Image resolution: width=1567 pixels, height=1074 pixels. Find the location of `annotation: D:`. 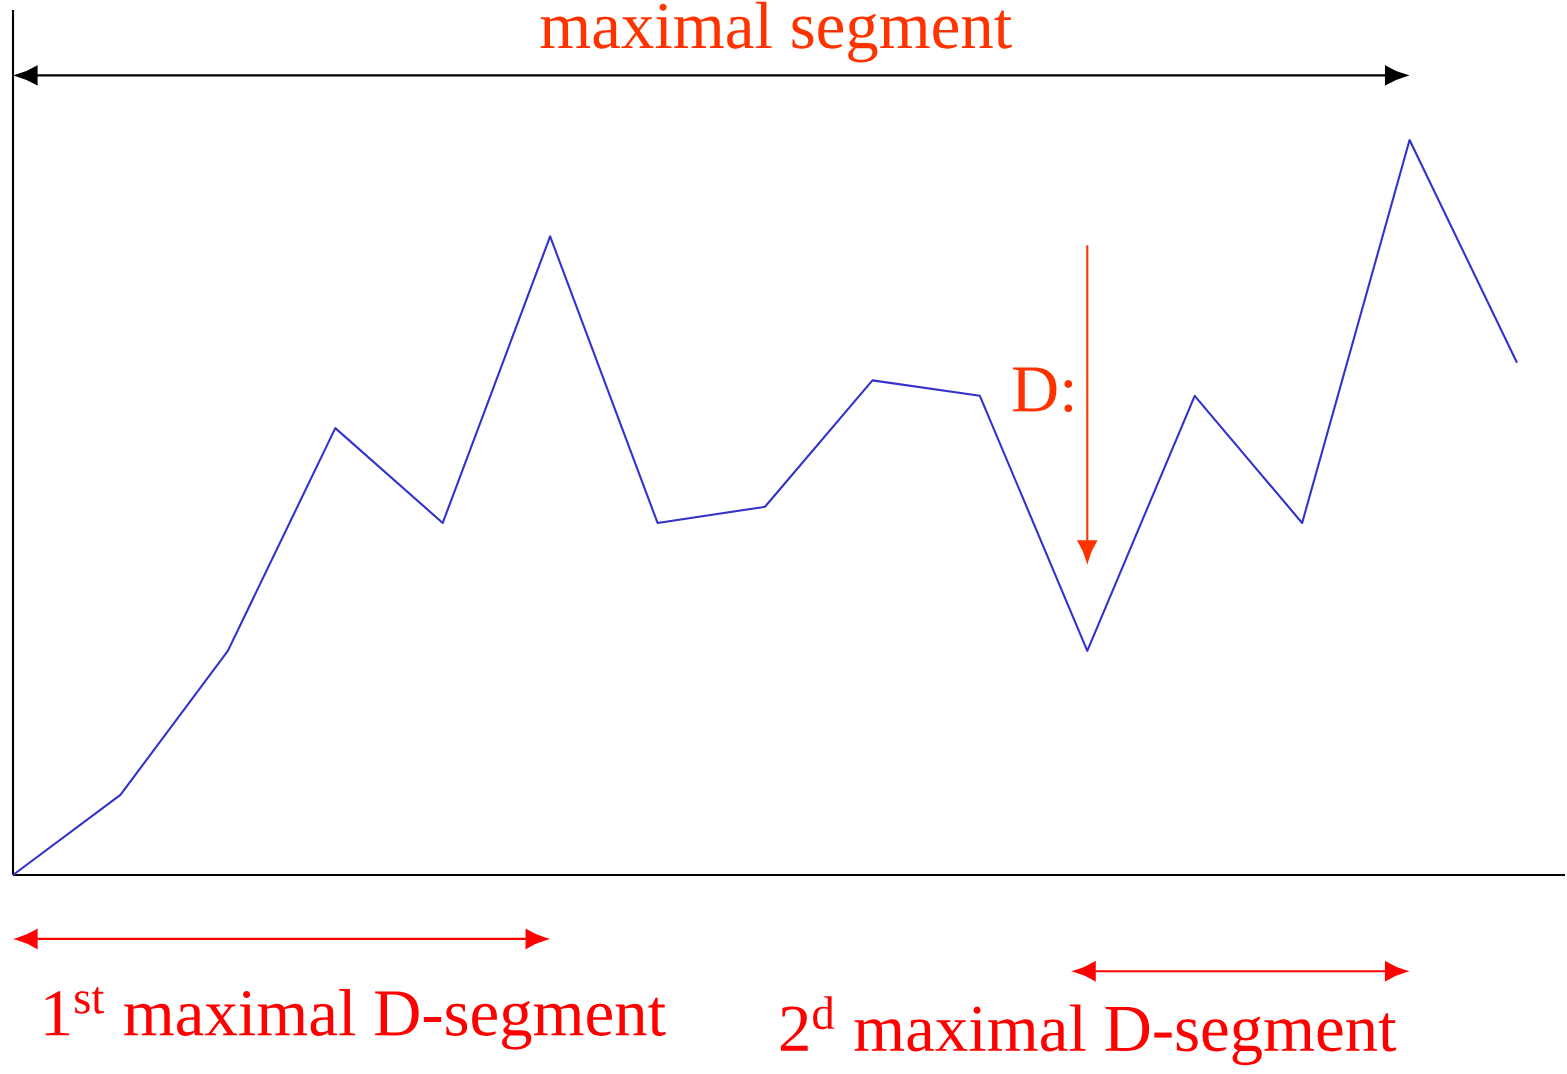

annotation: D: is located at coordinates (1042, 390).